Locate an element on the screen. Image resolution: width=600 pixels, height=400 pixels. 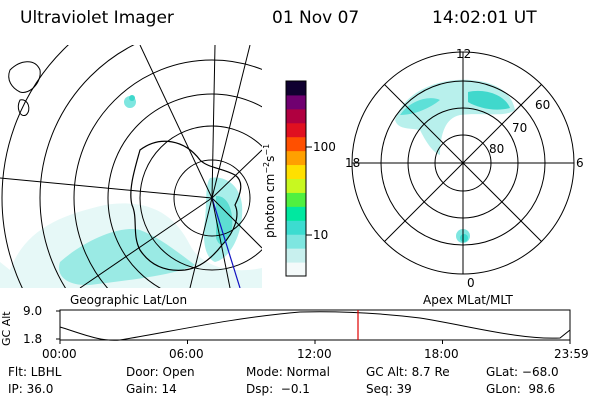
colorbar-tick-low: 10 is located at coordinates (321, 235).